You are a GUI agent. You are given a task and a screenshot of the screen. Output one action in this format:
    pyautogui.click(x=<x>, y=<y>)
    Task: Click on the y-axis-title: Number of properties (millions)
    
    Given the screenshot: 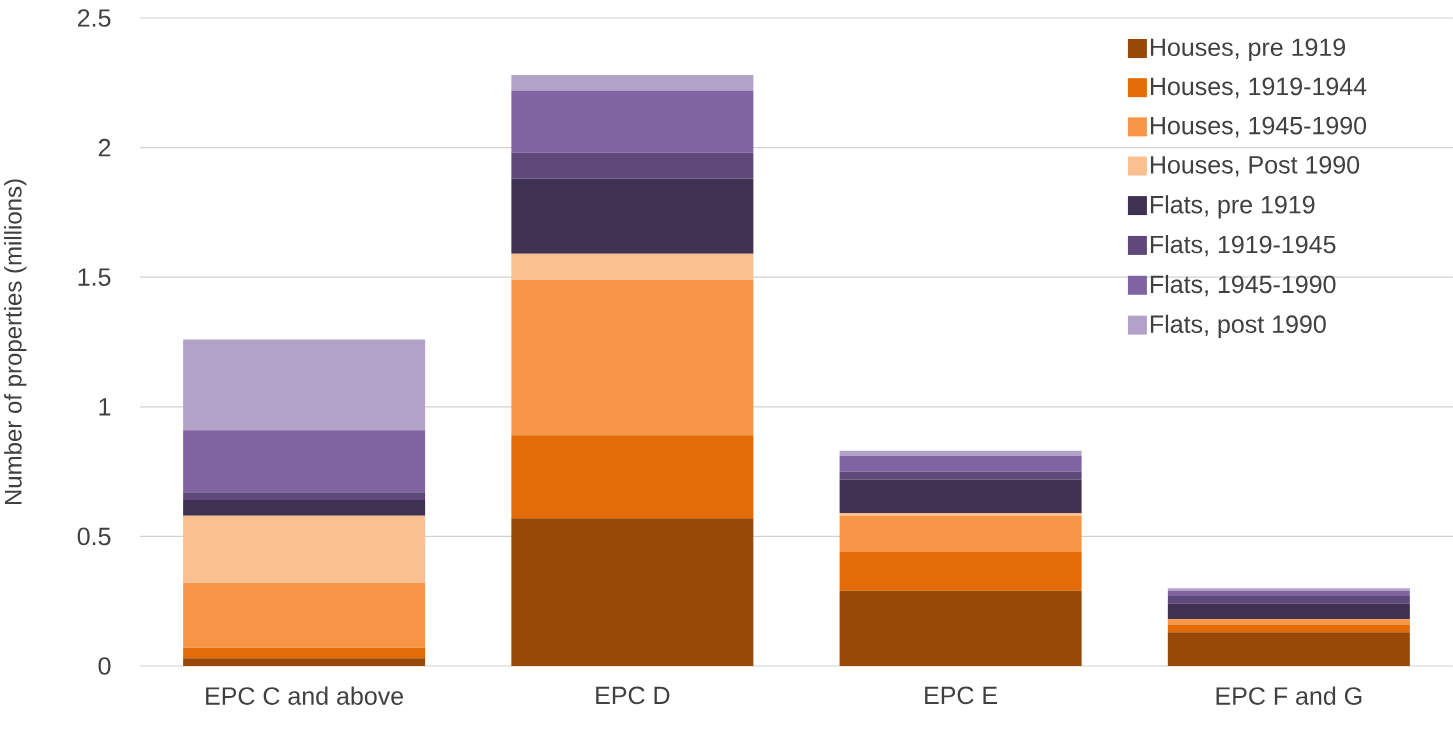 What is the action you would take?
    pyautogui.click(x=15, y=342)
    